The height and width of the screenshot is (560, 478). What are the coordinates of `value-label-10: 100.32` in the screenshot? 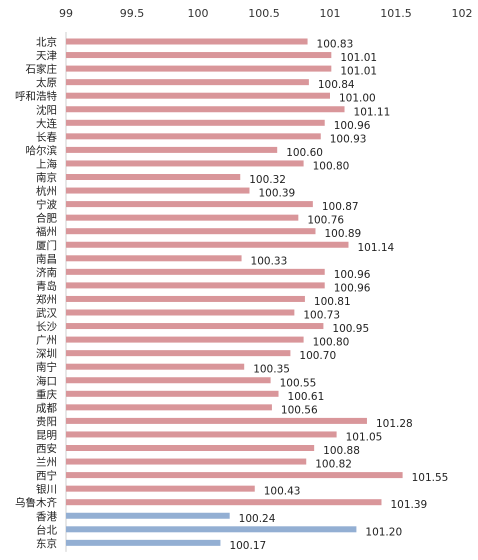 It's located at (267, 180).